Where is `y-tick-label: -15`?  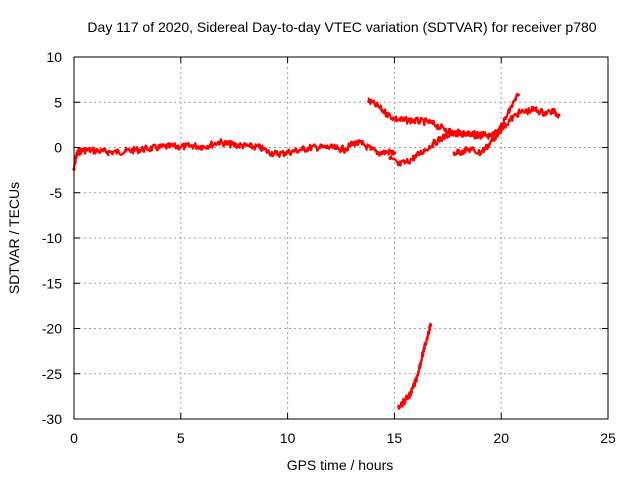 y-tick-label: -15 is located at coordinates (52, 283).